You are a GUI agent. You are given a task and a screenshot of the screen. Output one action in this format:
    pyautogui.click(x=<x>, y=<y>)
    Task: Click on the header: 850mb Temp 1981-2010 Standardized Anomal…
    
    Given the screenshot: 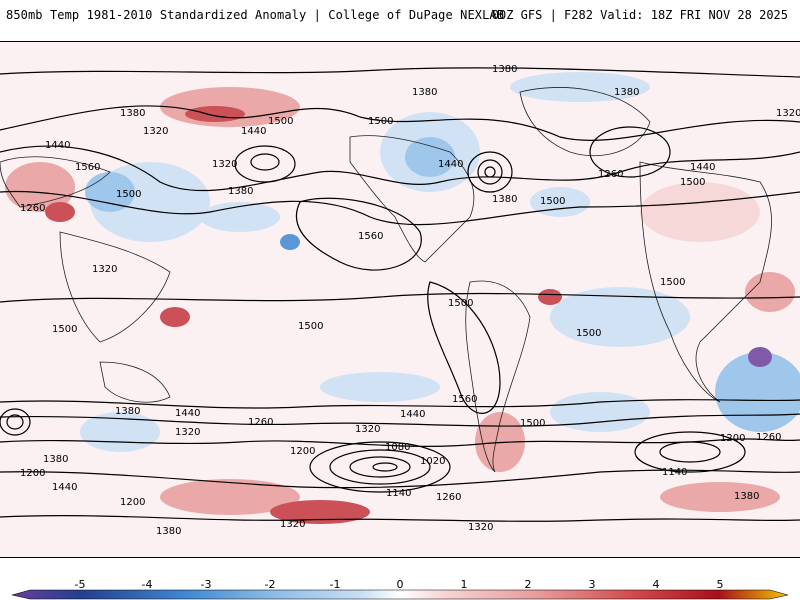 What is the action you would take?
    pyautogui.click(x=400, y=20)
    